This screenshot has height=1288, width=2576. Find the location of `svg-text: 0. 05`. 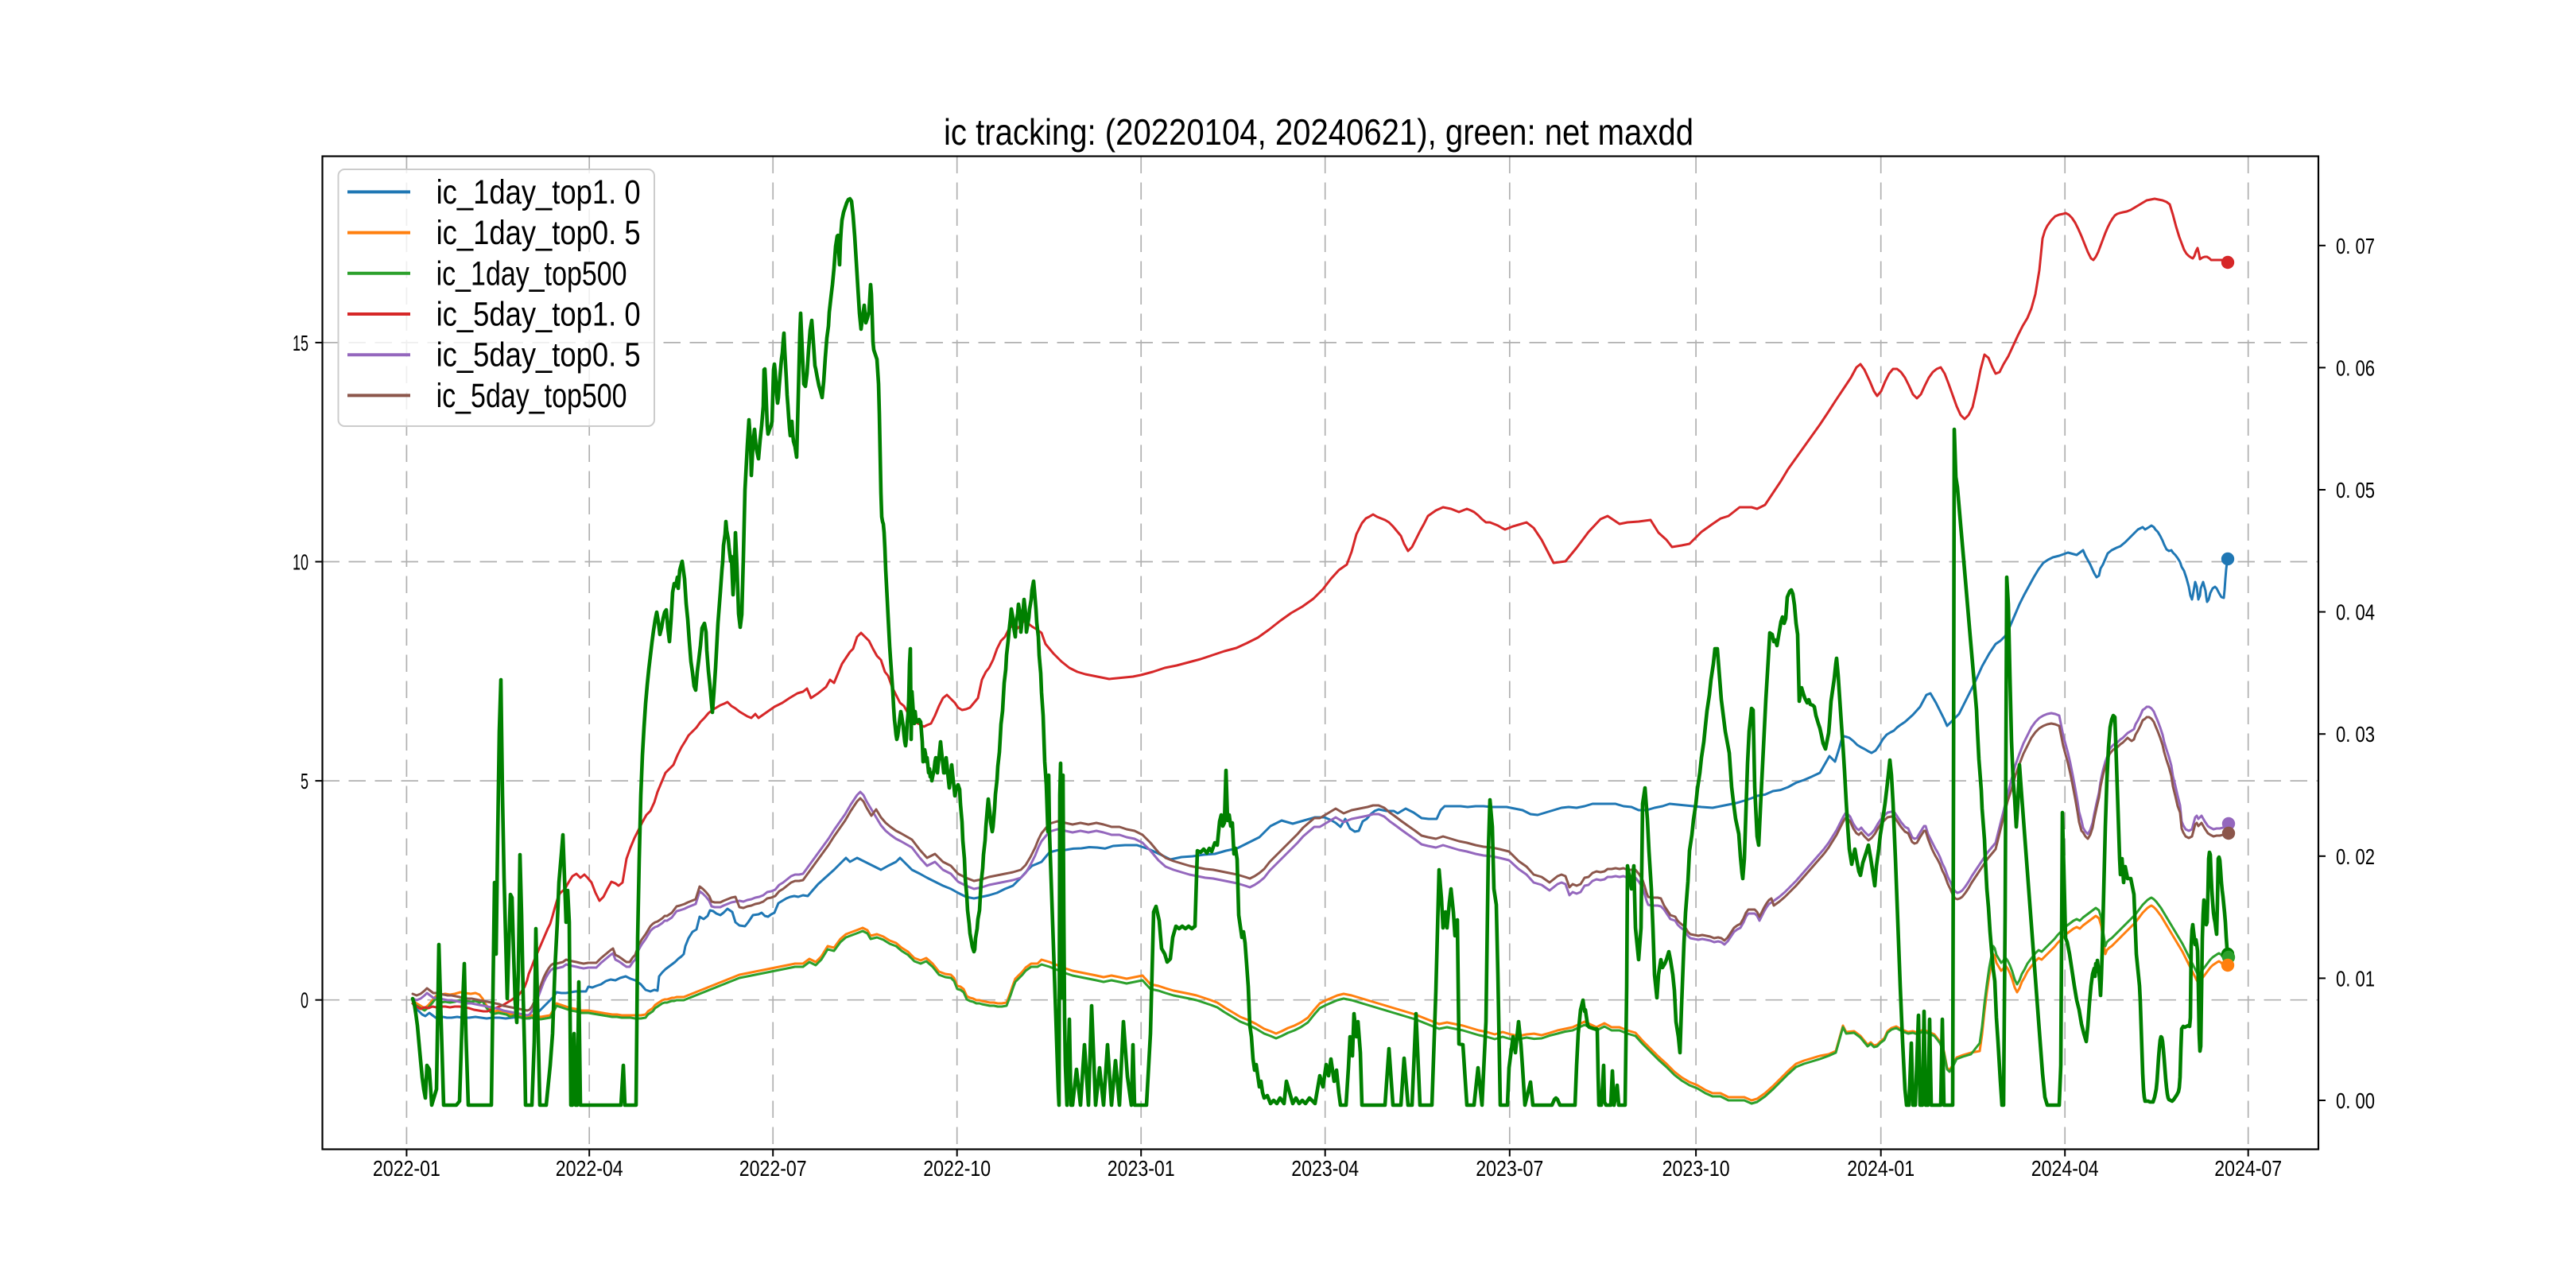

svg-text: 0. 05 is located at coordinates (2355, 490).